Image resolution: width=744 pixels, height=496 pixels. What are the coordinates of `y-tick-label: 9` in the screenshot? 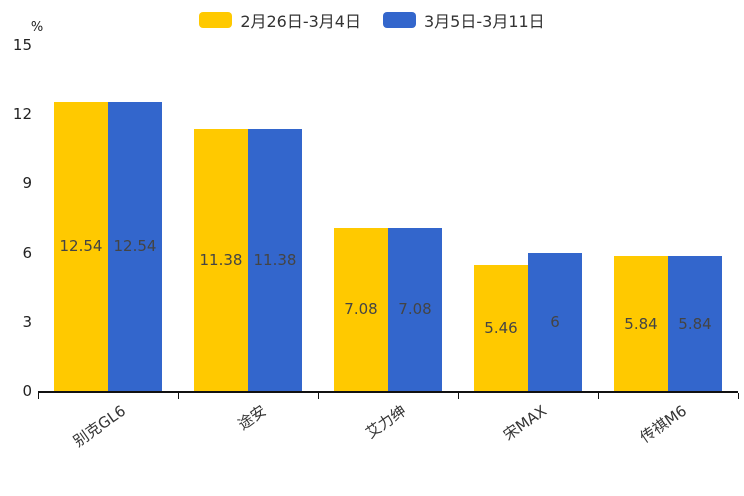 It's located at (27, 183).